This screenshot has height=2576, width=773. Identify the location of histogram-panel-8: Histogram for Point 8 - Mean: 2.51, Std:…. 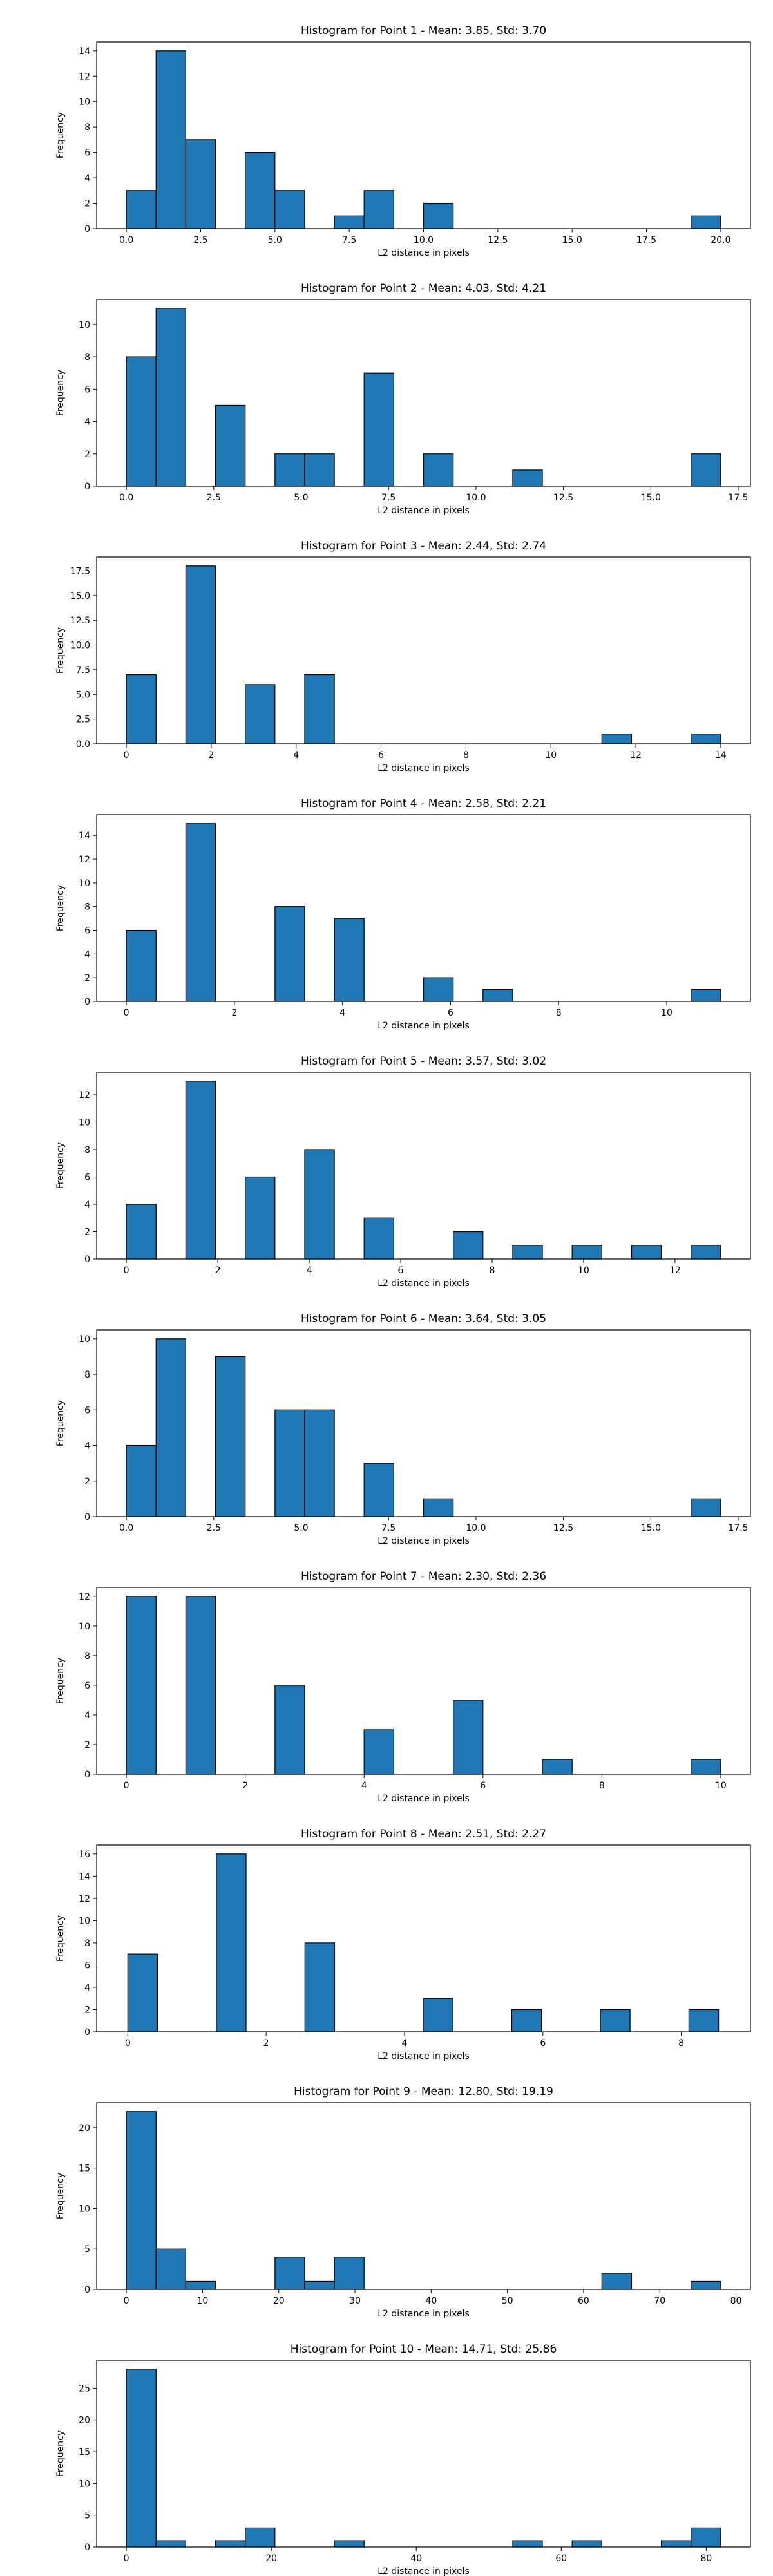
(403, 1944).